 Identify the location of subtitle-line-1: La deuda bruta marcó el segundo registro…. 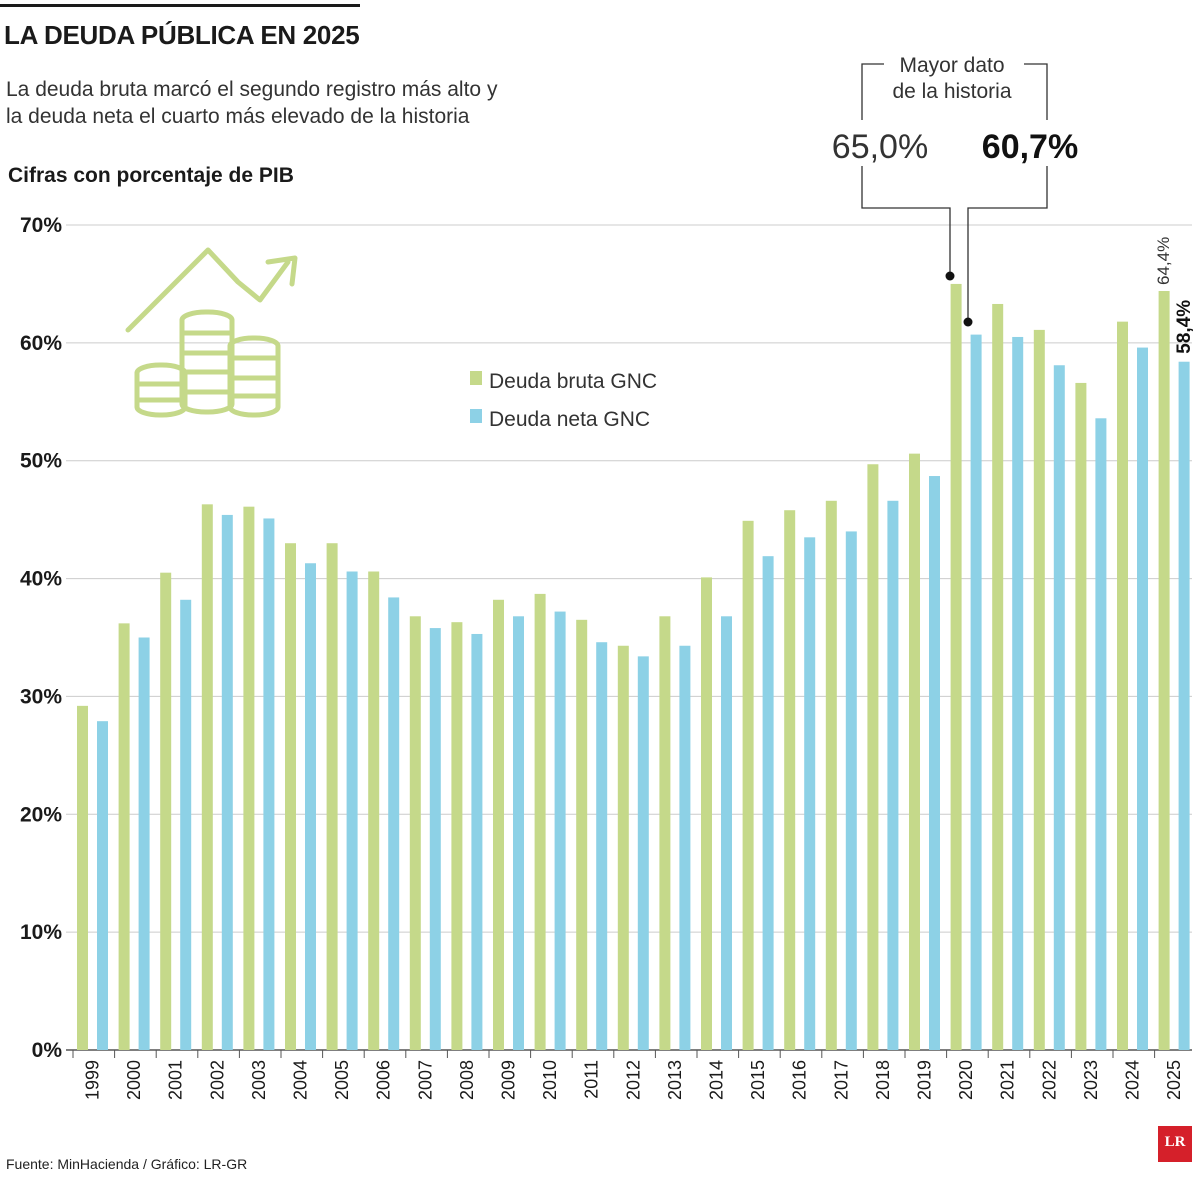
(252, 89).